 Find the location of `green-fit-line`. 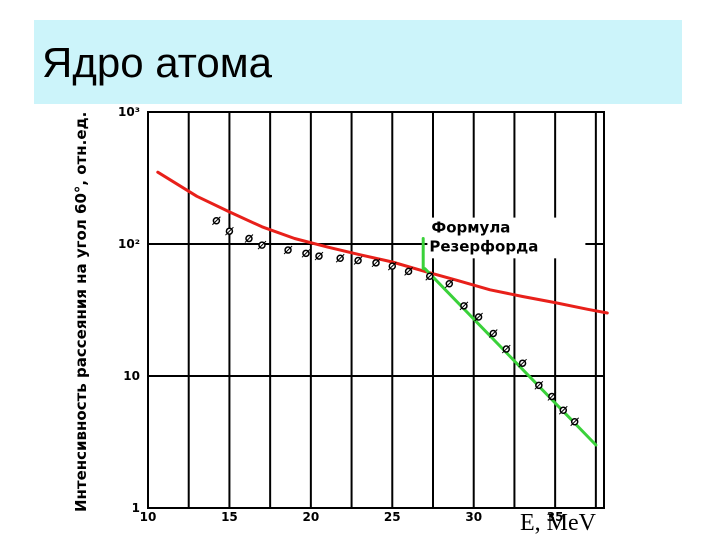

green-fit-line is located at coordinates (510, 357).